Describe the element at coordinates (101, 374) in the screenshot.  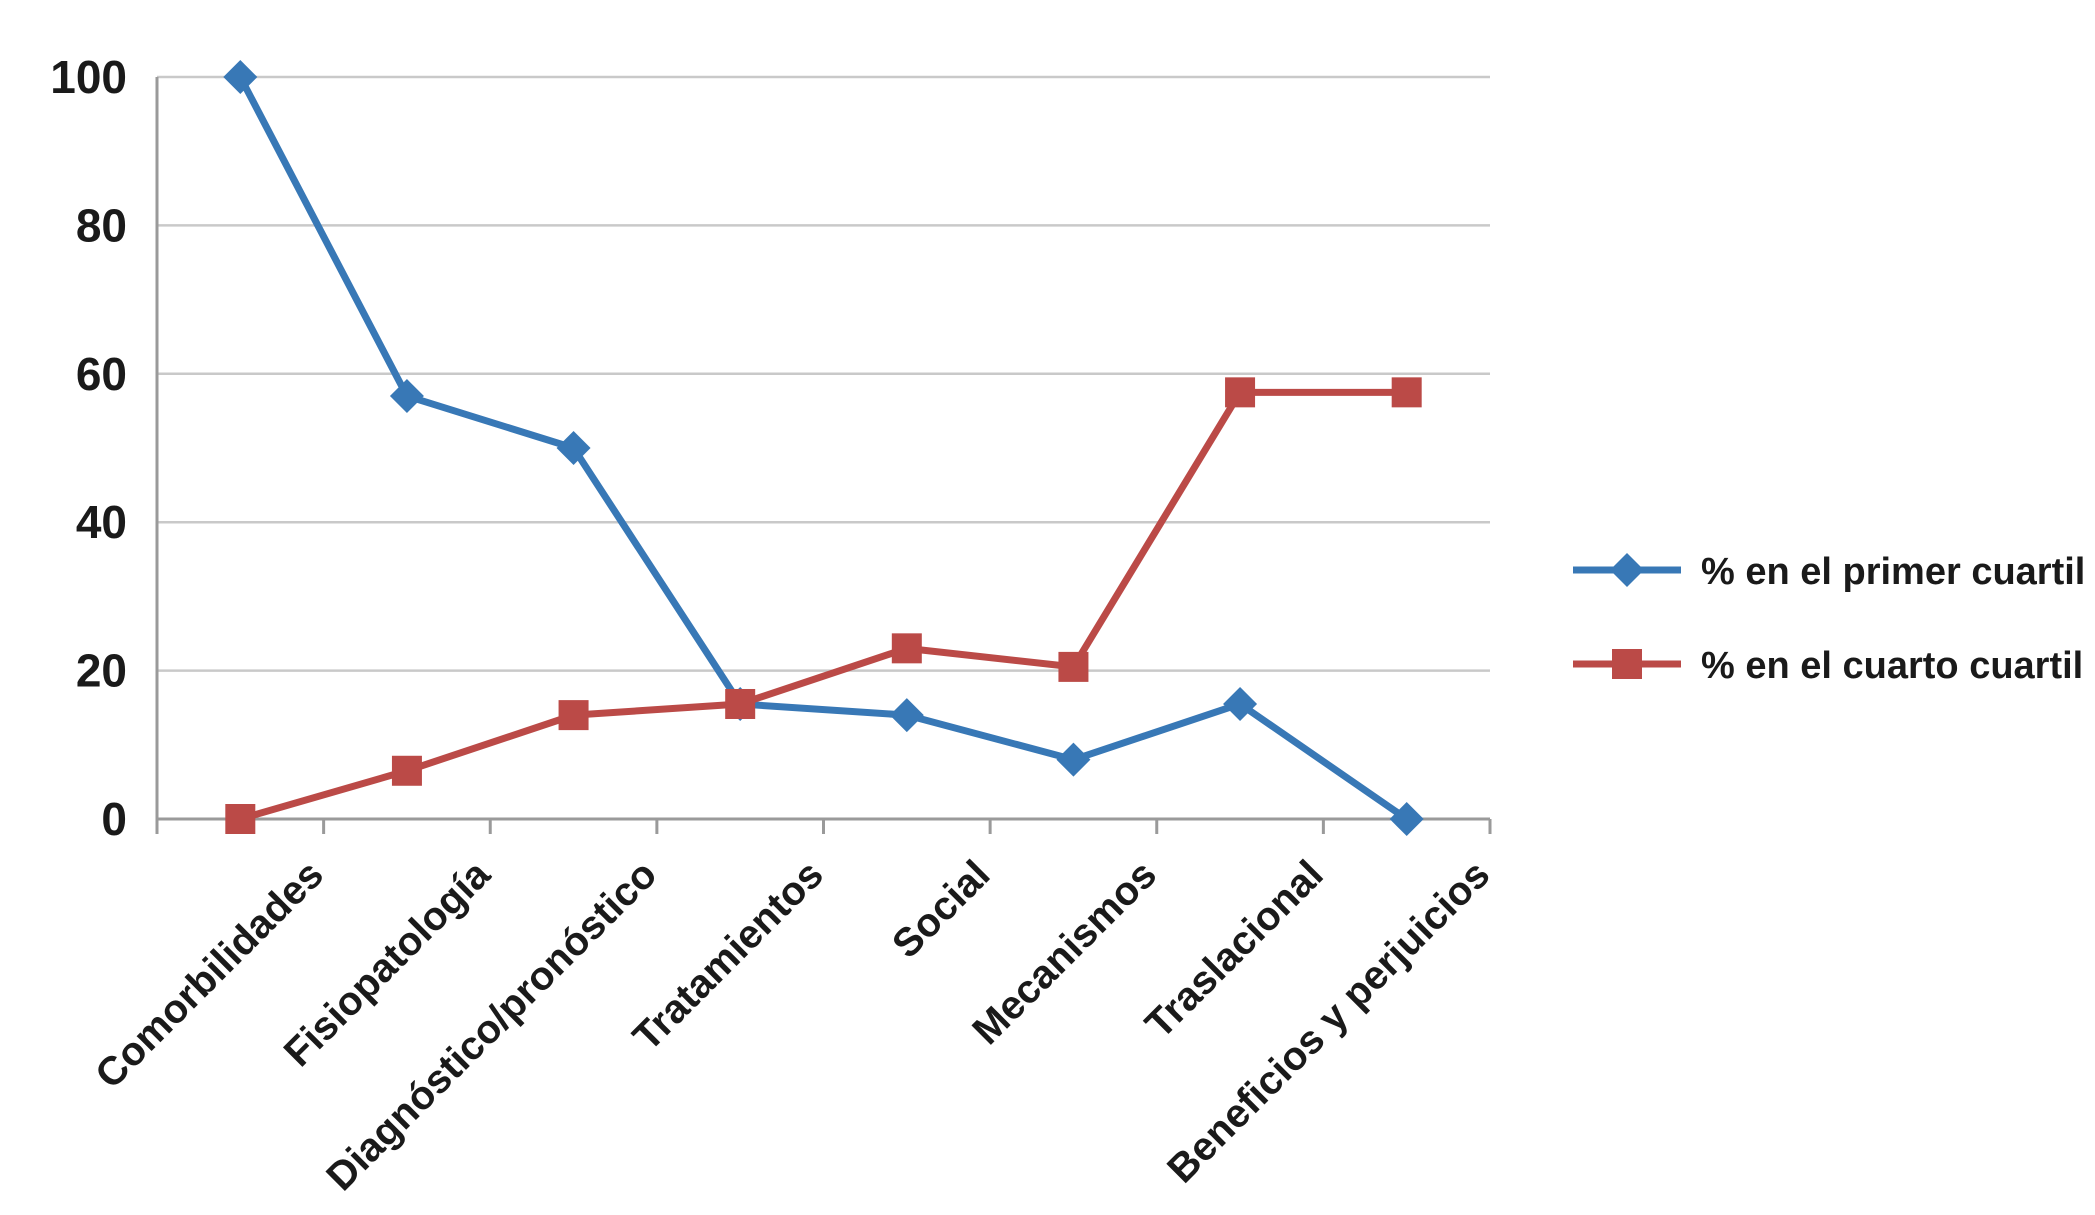
I see `y-tick-label: 60` at that location.